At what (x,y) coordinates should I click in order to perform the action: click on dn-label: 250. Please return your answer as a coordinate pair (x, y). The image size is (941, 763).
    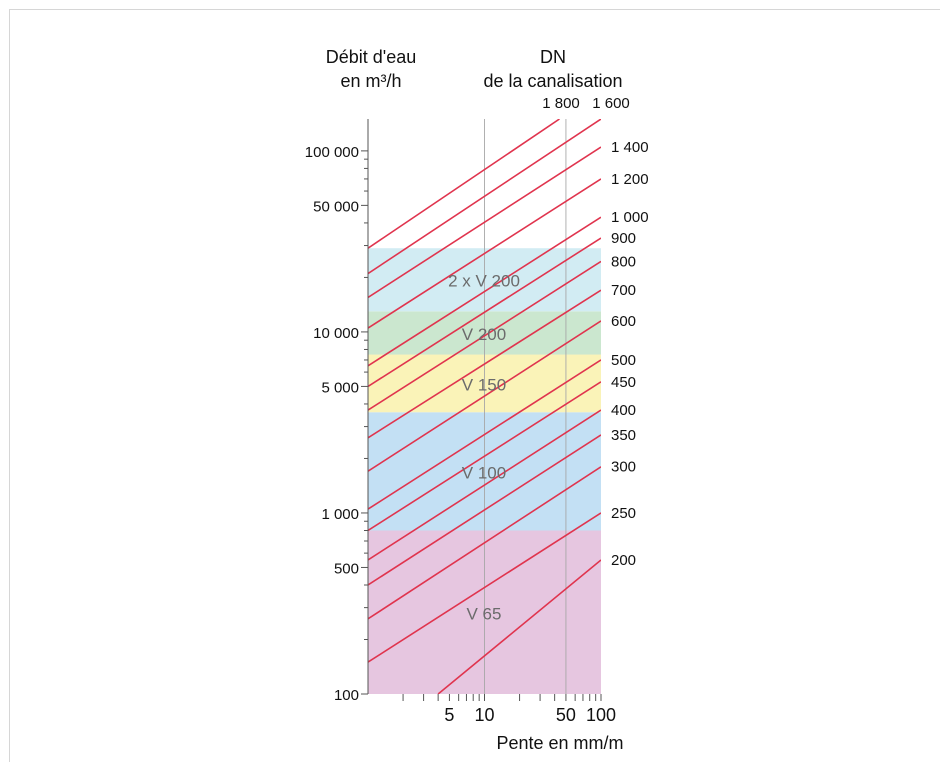
    Looking at the image, I should click on (623, 513).